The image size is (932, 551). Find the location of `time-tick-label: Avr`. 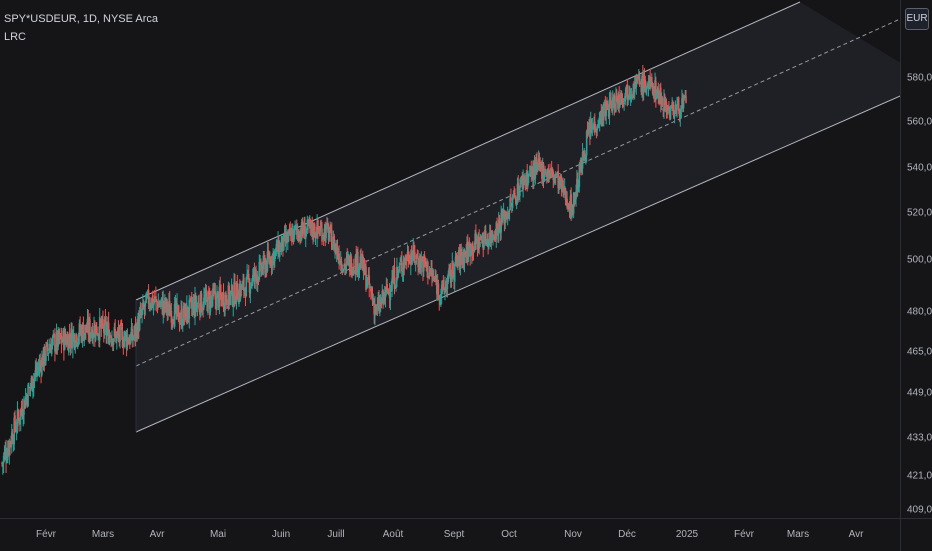

time-tick-label: Avr is located at coordinates (157, 534).